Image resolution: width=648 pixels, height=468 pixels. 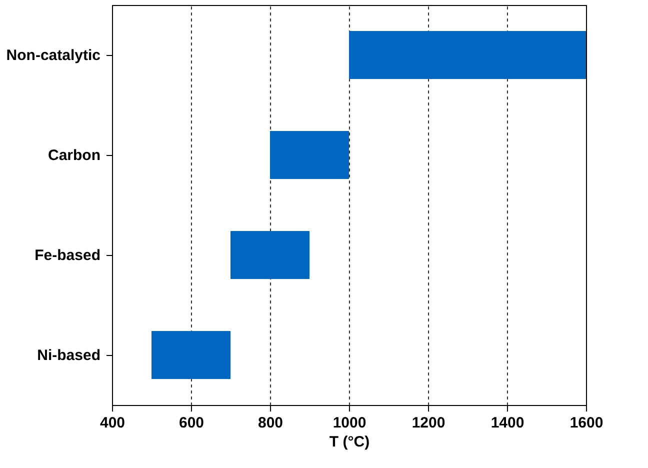 What do you see at coordinates (191, 423) in the screenshot?
I see `x-tick-label: 600` at bounding box center [191, 423].